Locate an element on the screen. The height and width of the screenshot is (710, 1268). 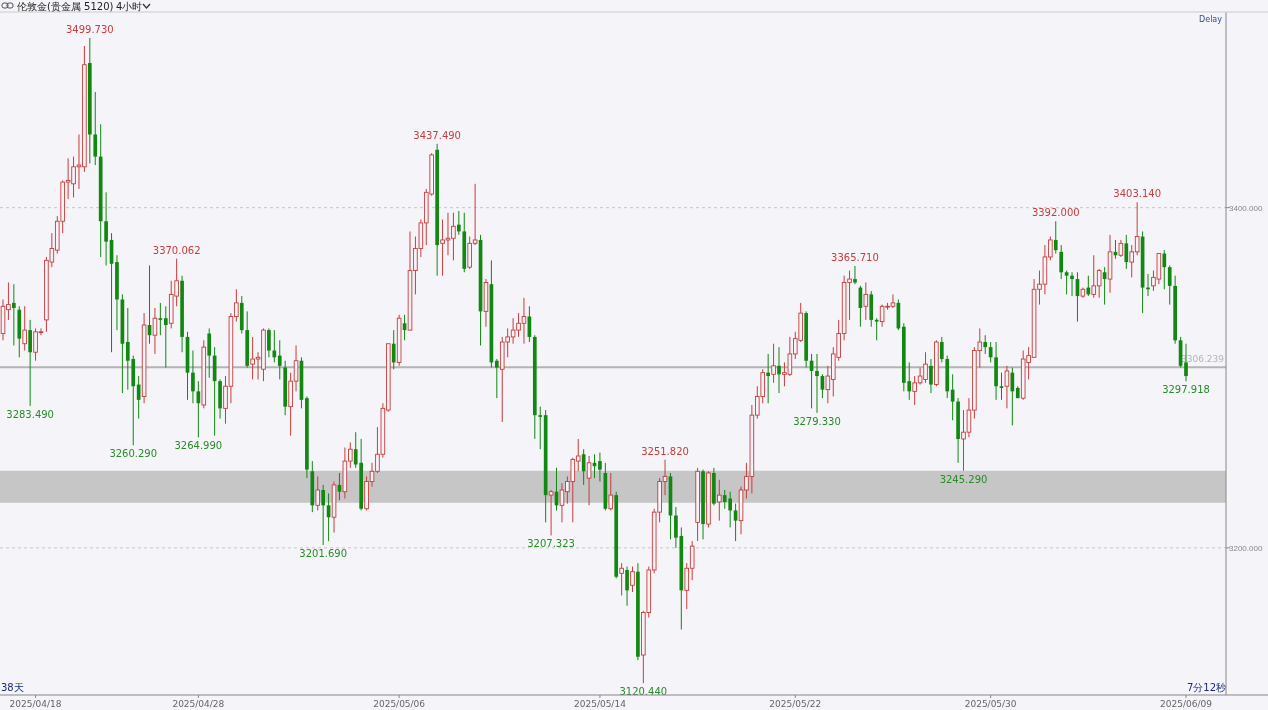
y-tick-label: 3200.000 is located at coordinates (1246, 548).